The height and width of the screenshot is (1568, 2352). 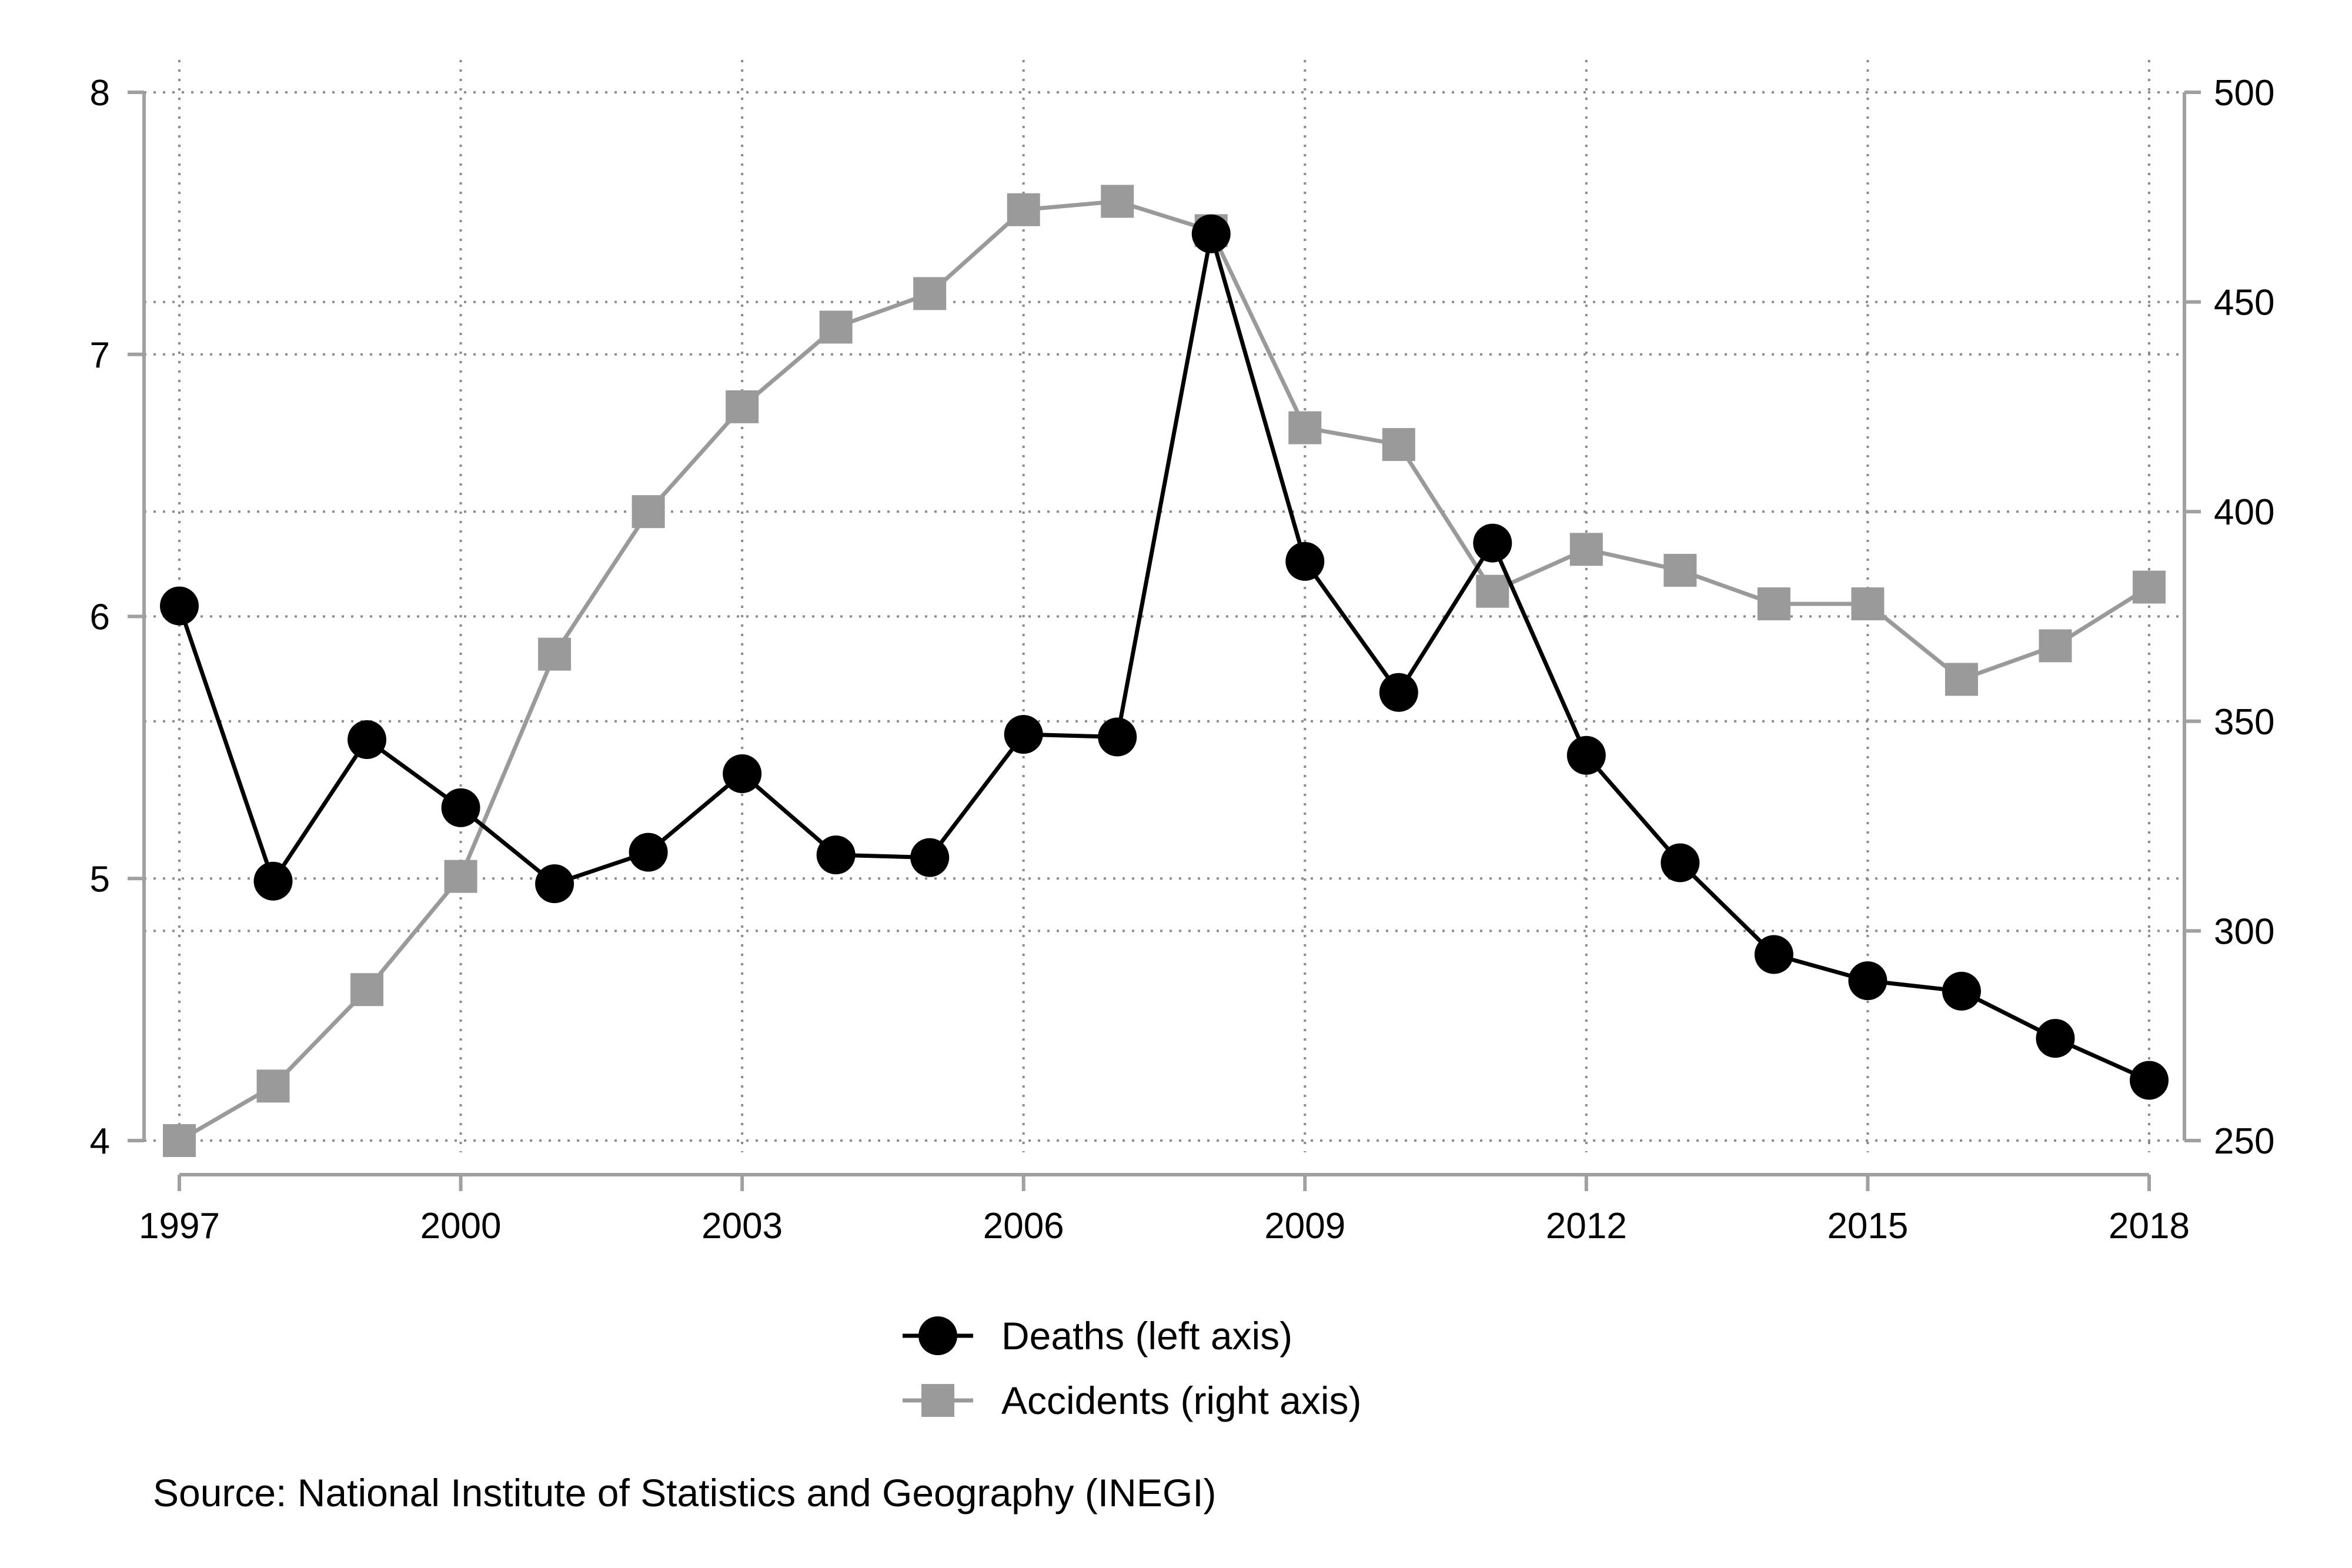 What do you see at coordinates (2244, 303) in the screenshot?
I see `y-right-tick-label: 450` at bounding box center [2244, 303].